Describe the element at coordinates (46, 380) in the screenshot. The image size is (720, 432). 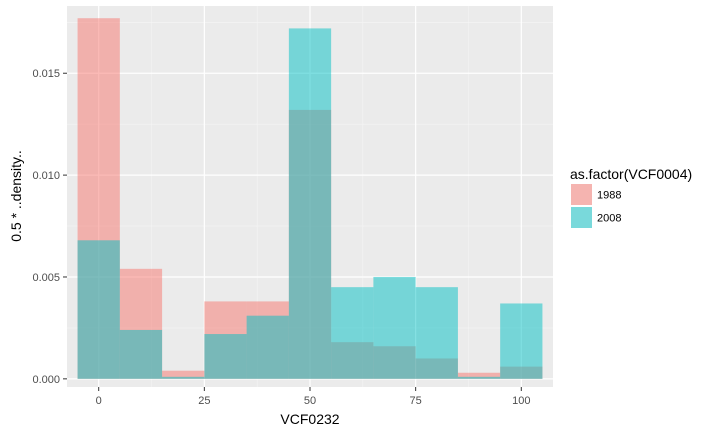
I see `y-tick-label: 0.000` at that location.